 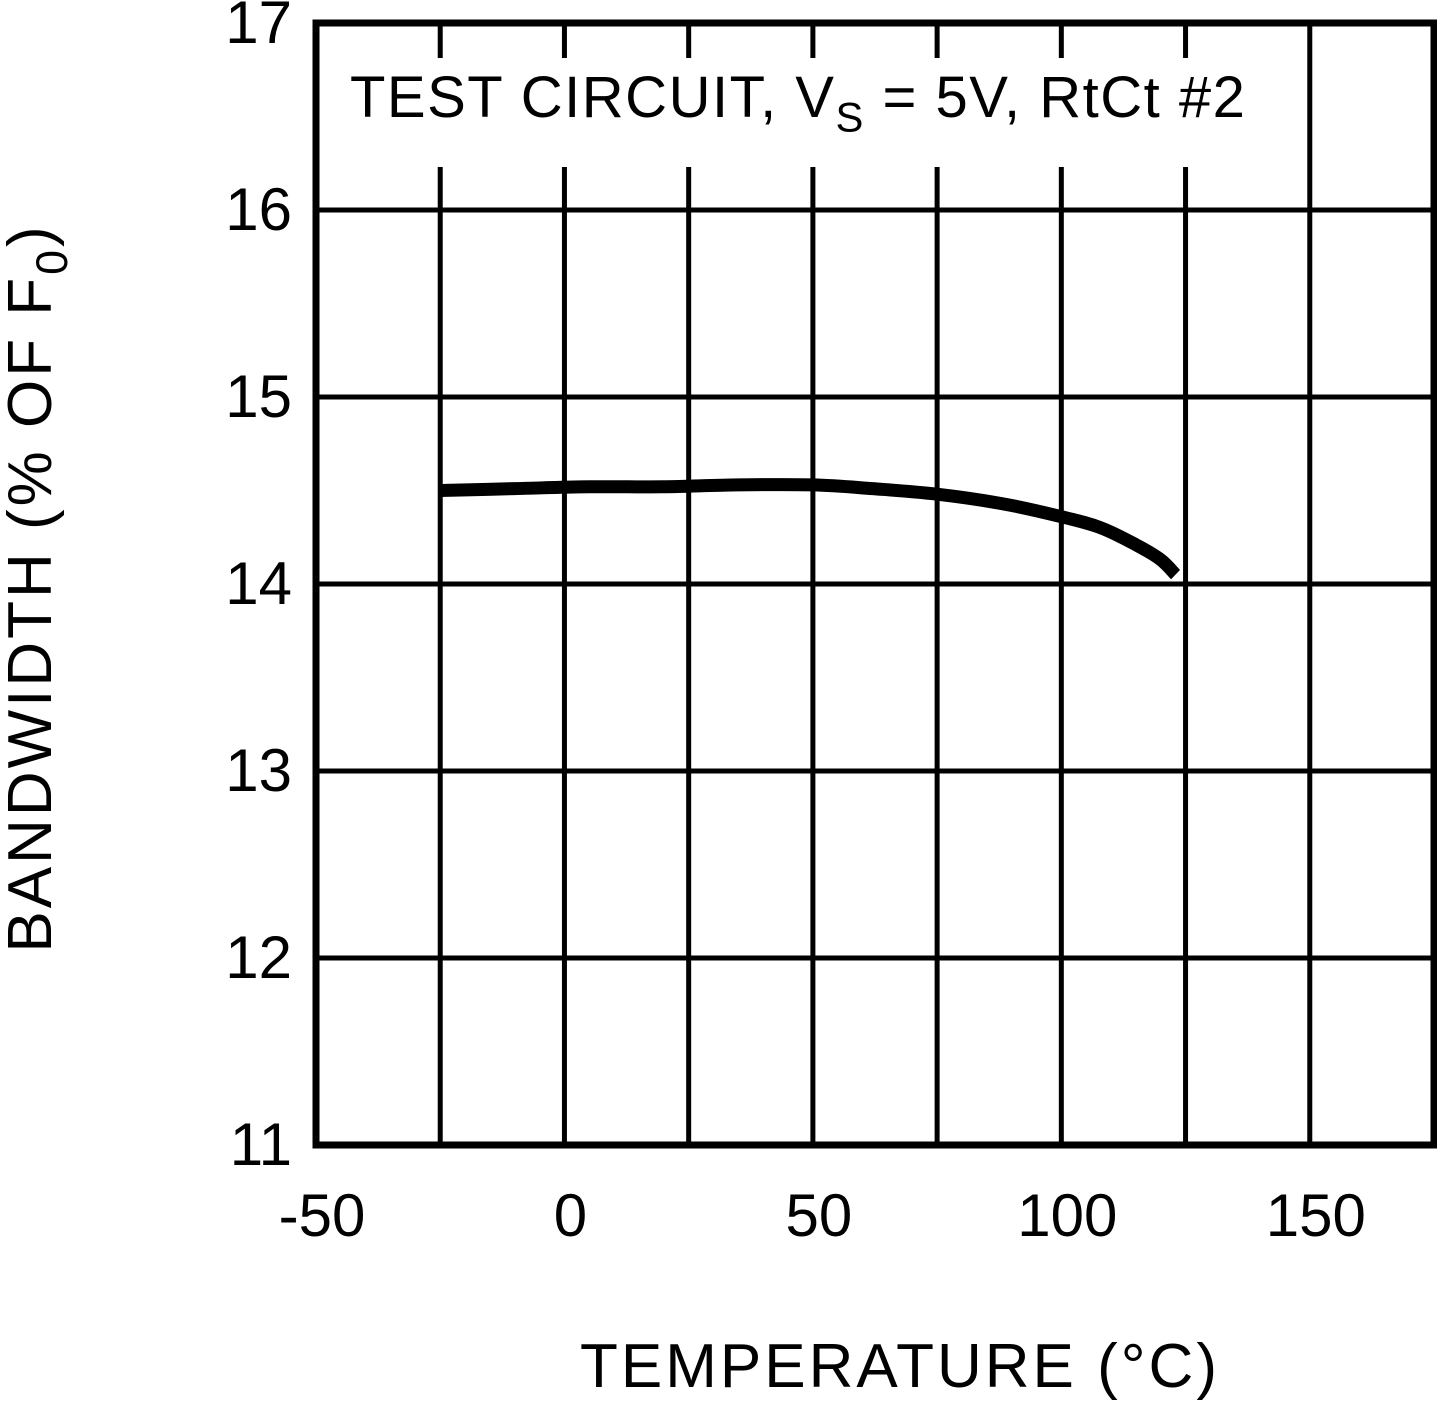 What do you see at coordinates (258, 396) in the screenshot?
I see `y-tick-label: 15` at bounding box center [258, 396].